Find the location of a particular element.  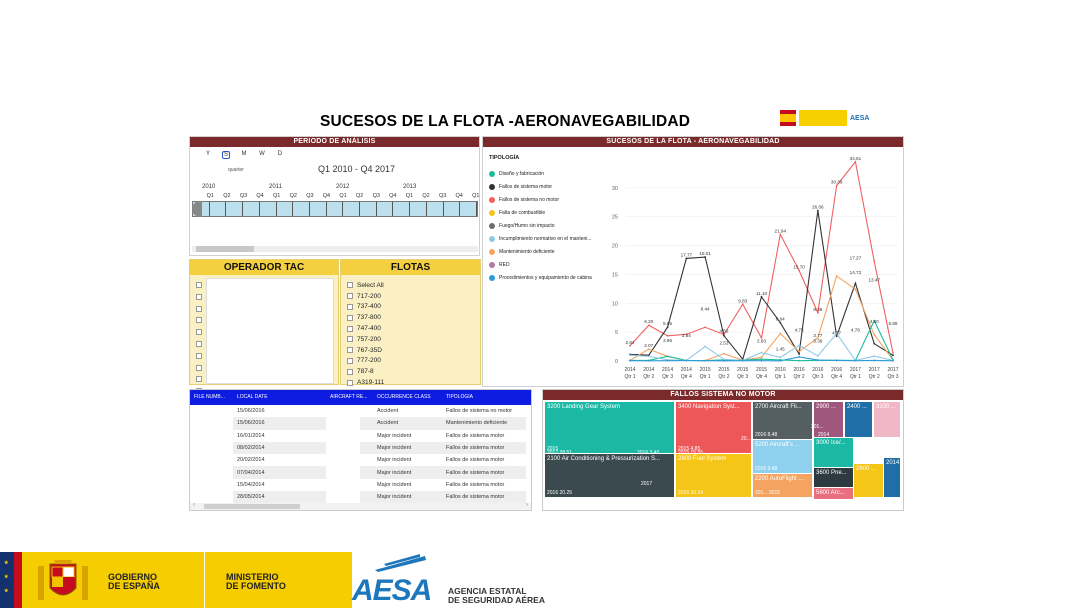

table-cell: Accident is located at coordinates (388, 423).